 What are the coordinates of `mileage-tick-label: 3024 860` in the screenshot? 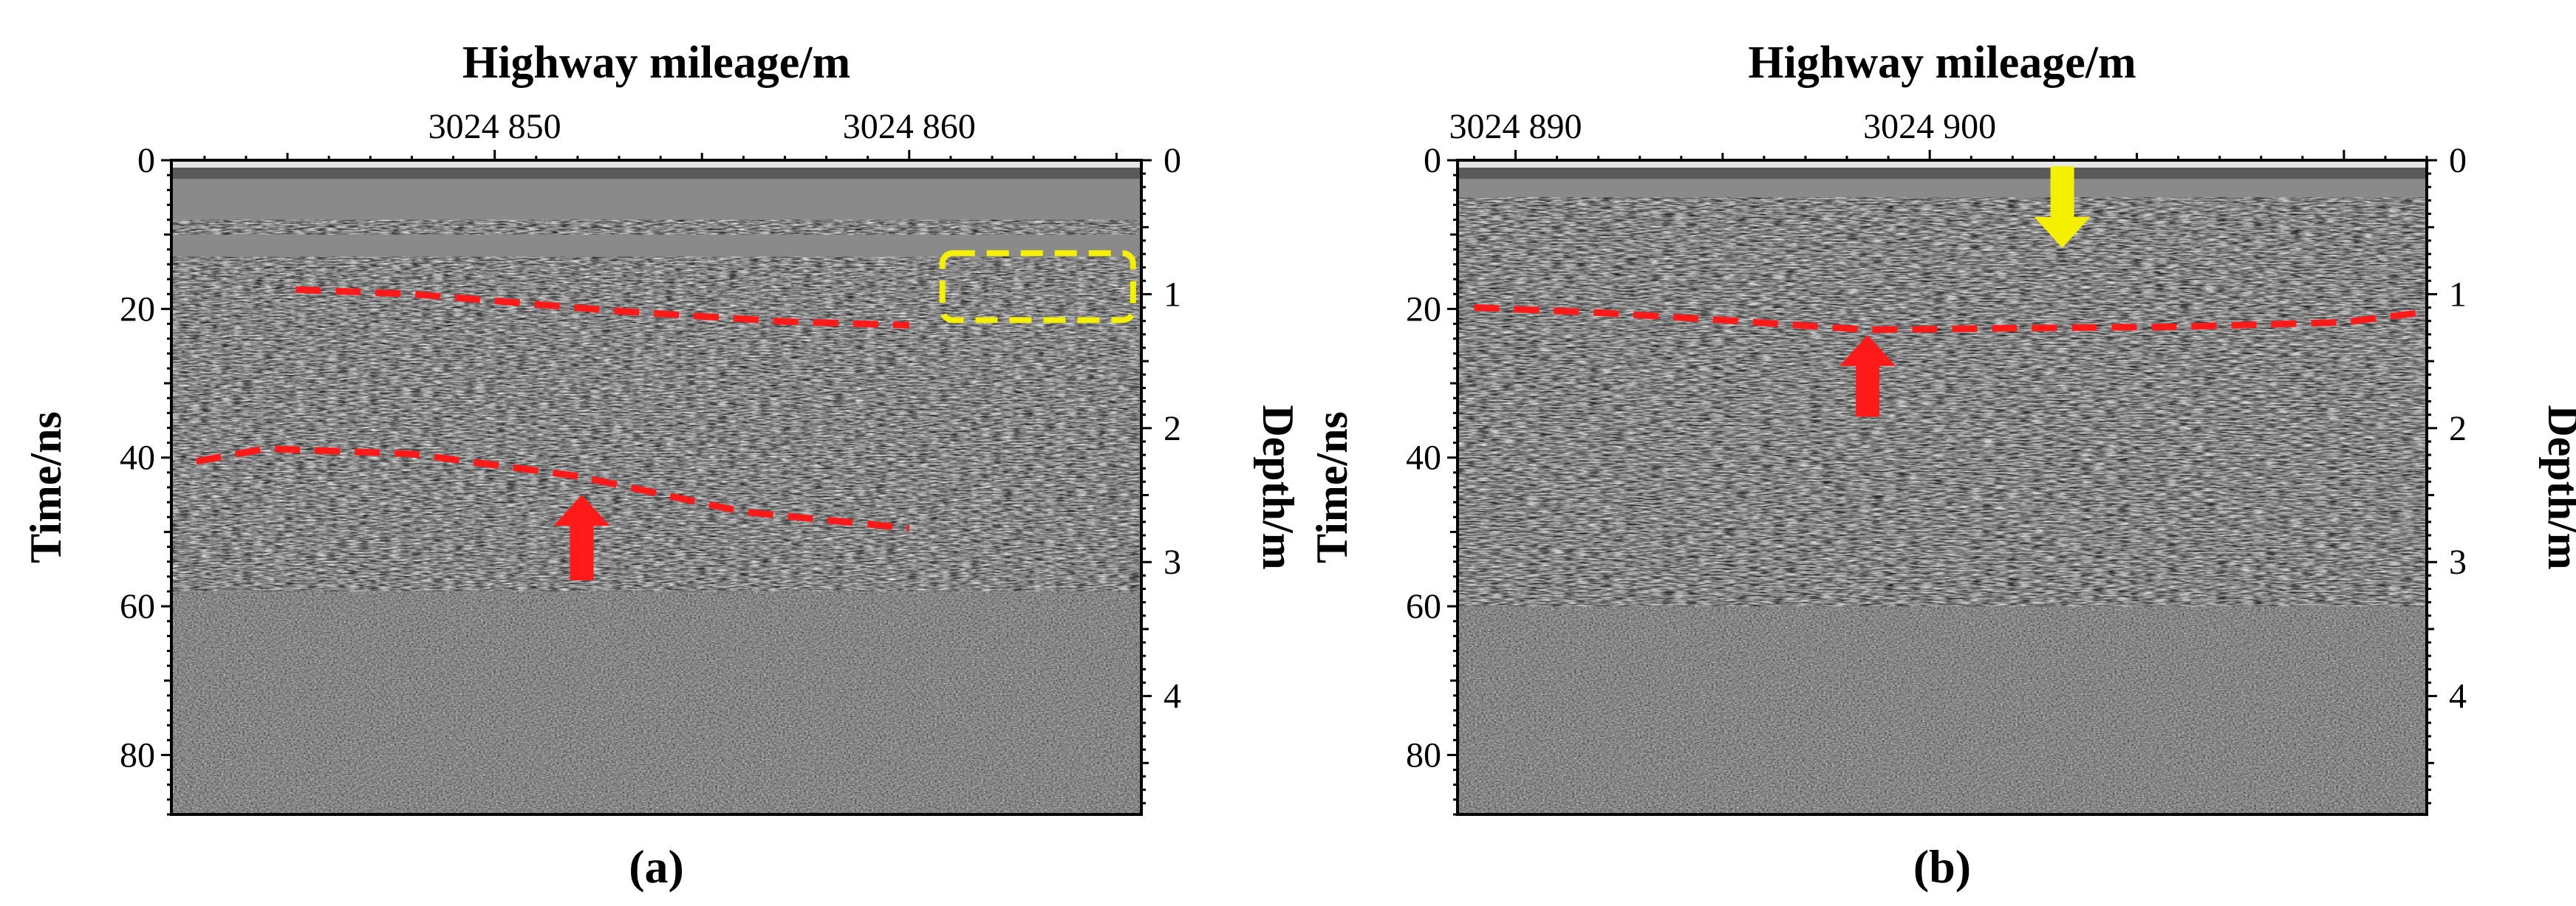 It's located at (910, 126).